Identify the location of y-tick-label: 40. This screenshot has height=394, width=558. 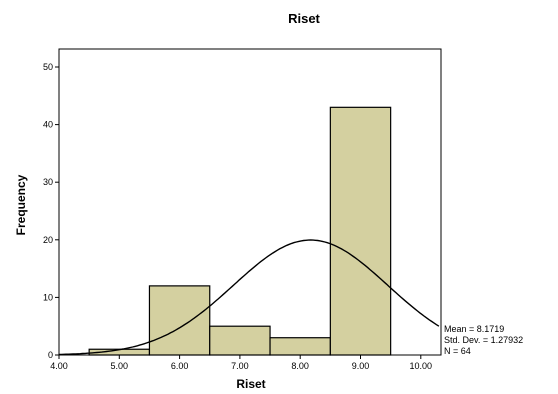
(48, 125).